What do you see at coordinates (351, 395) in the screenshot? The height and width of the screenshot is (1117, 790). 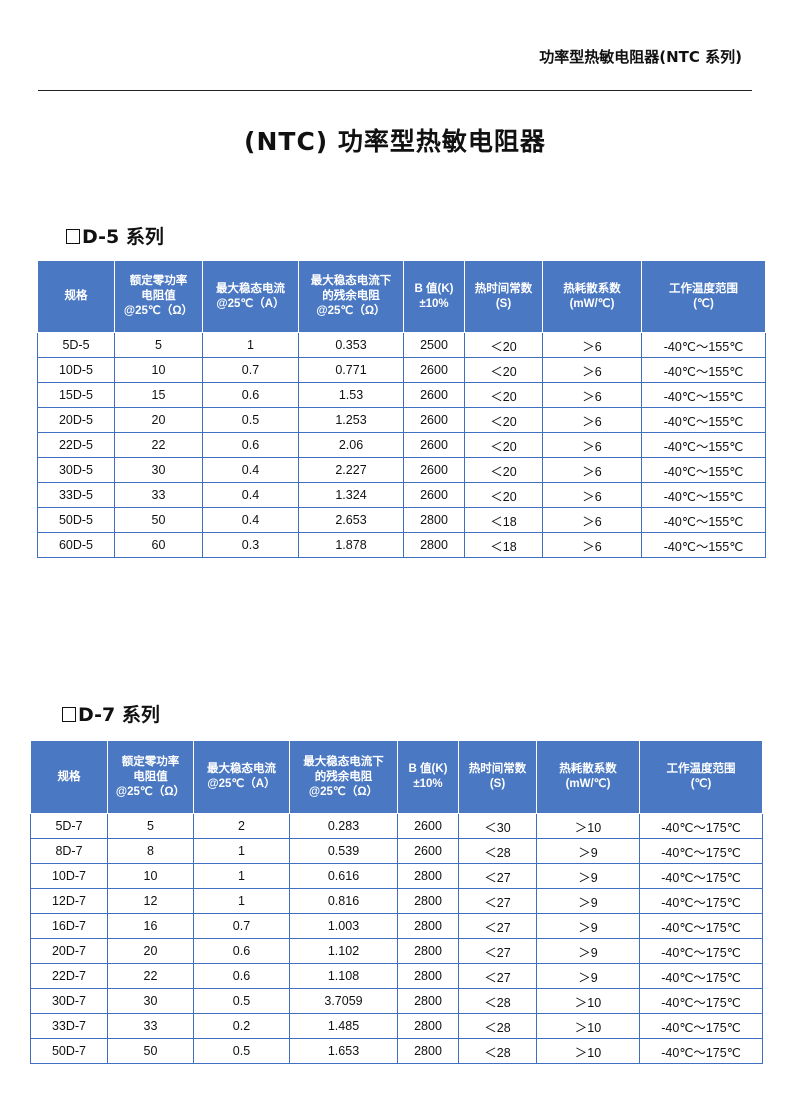 I see `cell-residual-resistance: 1.53` at bounding box center [351, 395].